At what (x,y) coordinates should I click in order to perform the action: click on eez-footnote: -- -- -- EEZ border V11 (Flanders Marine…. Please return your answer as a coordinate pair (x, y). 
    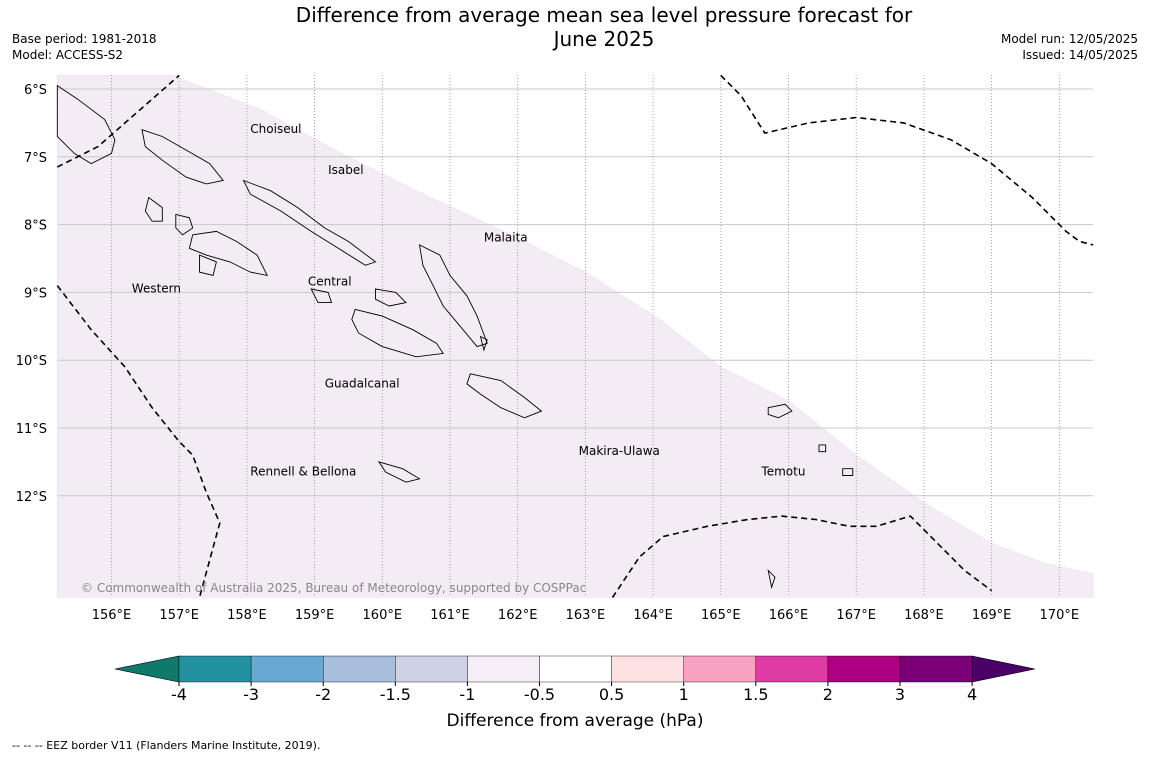
    Looking at the image, I should click on (166, 745).